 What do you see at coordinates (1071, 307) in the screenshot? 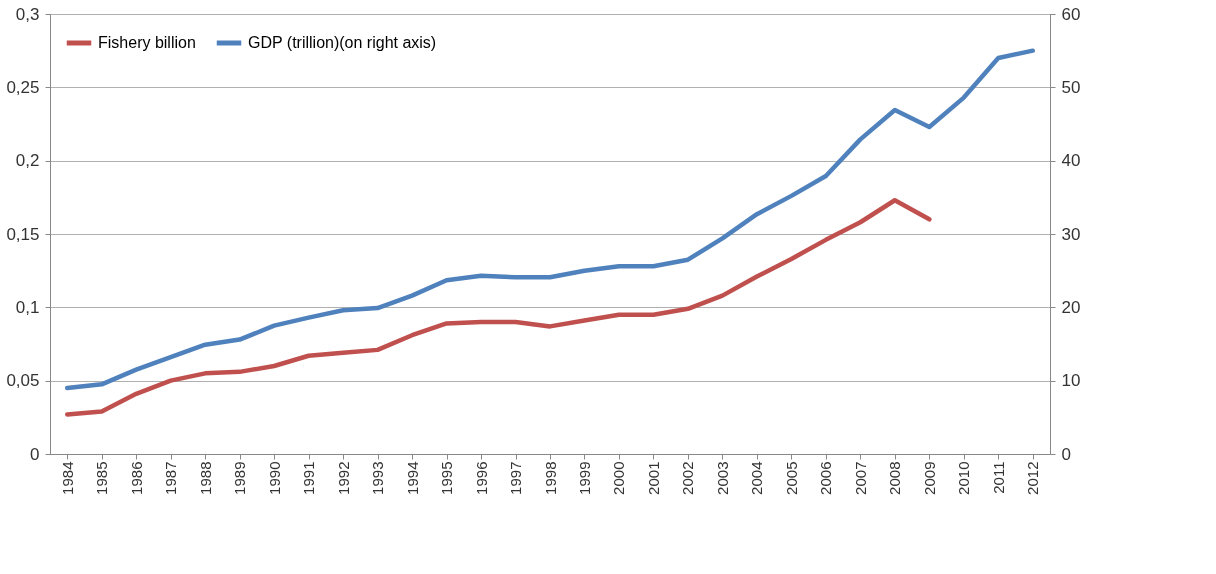
I see `y2-tick-label: 20` at bounding box center [1071, 307].